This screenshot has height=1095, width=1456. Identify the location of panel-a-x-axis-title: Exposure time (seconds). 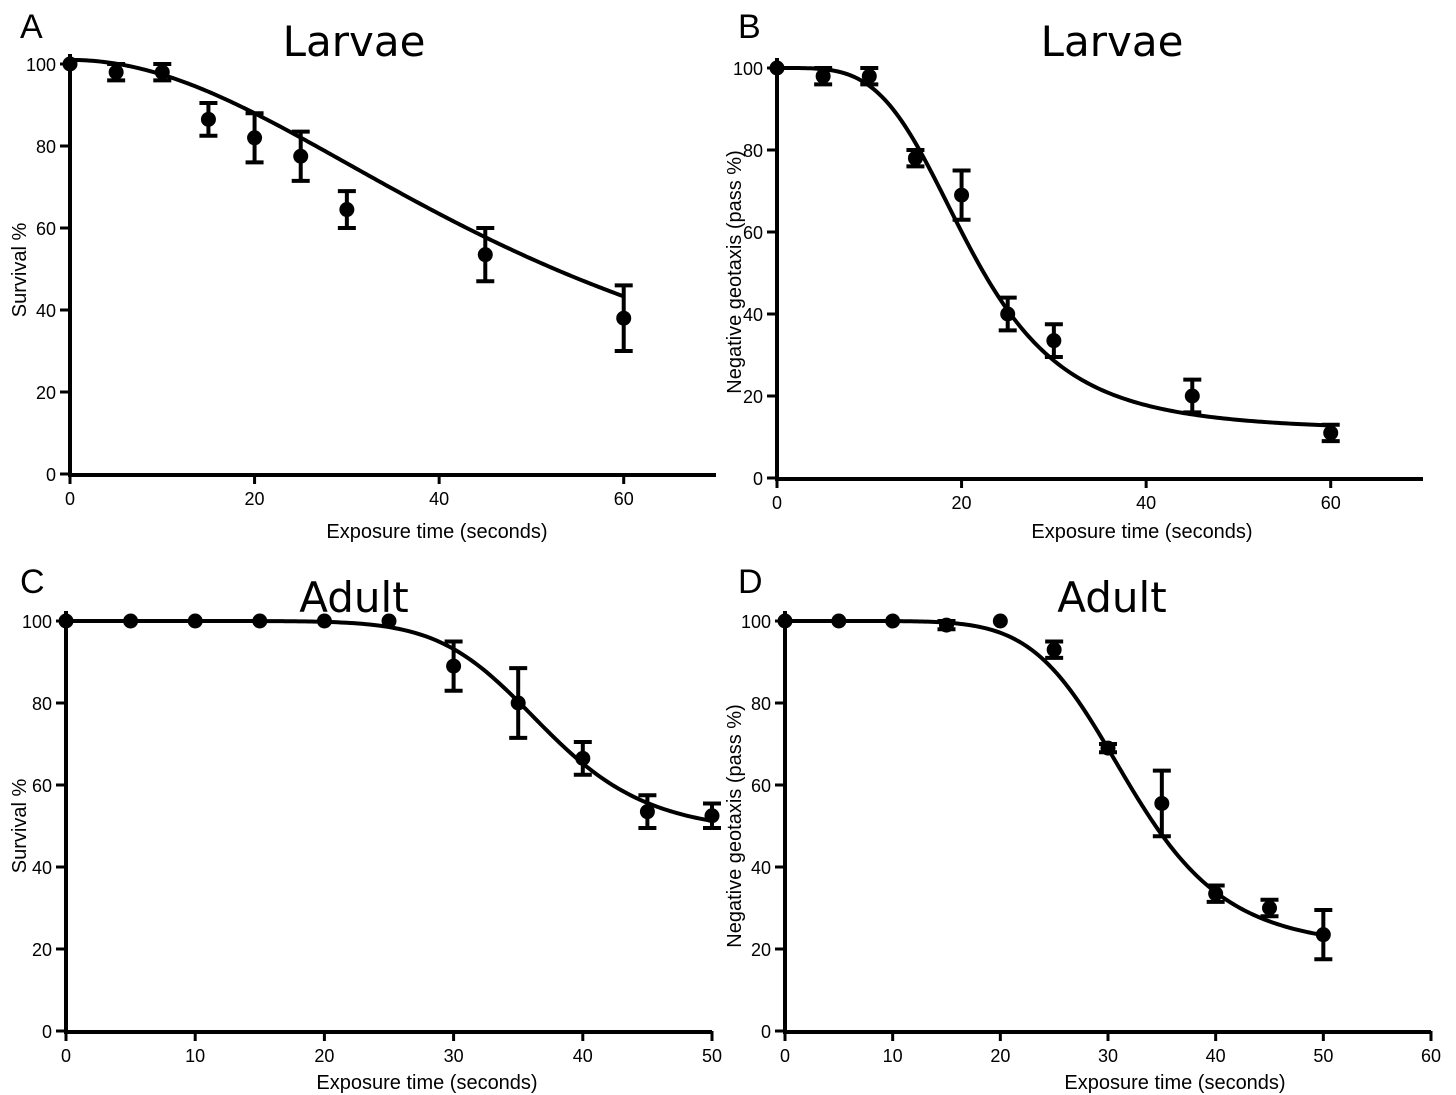
(436, 532).